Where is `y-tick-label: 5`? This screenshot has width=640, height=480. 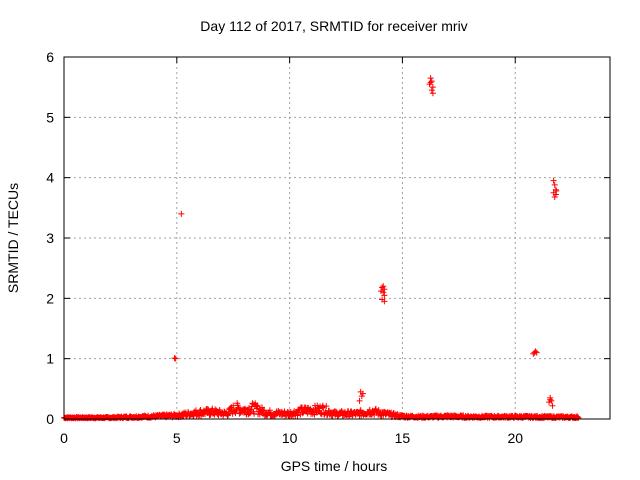
y-tick-label: 5 is located at coordinates (50, 117).